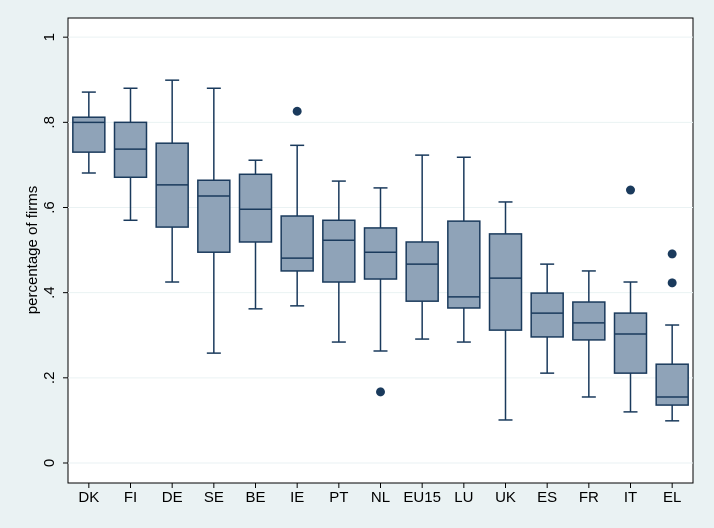 The height and width of the screenshot is (528, 714). Describe the element at coordinates (49, 463) in the screenshot. I see `y-tick-label: 0` at that location.